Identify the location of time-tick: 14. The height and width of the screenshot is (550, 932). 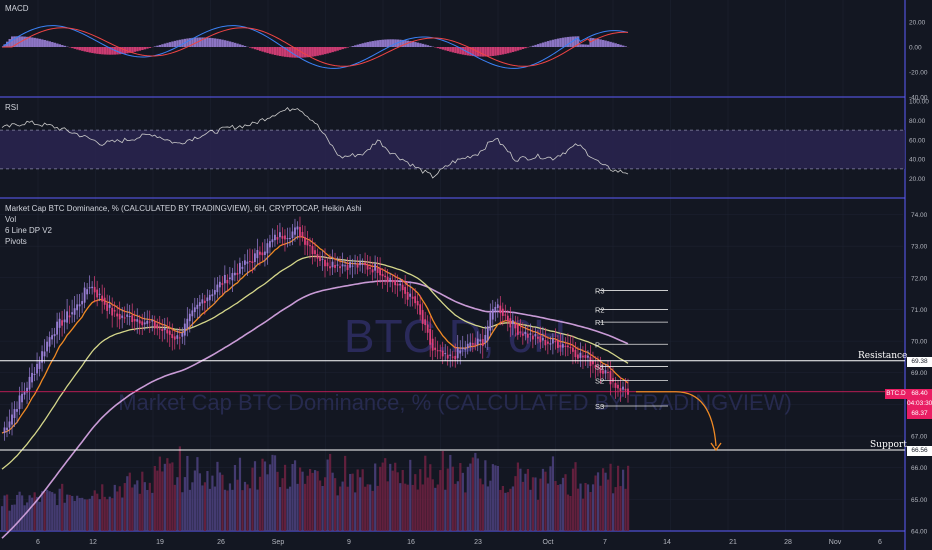
(667, 542).